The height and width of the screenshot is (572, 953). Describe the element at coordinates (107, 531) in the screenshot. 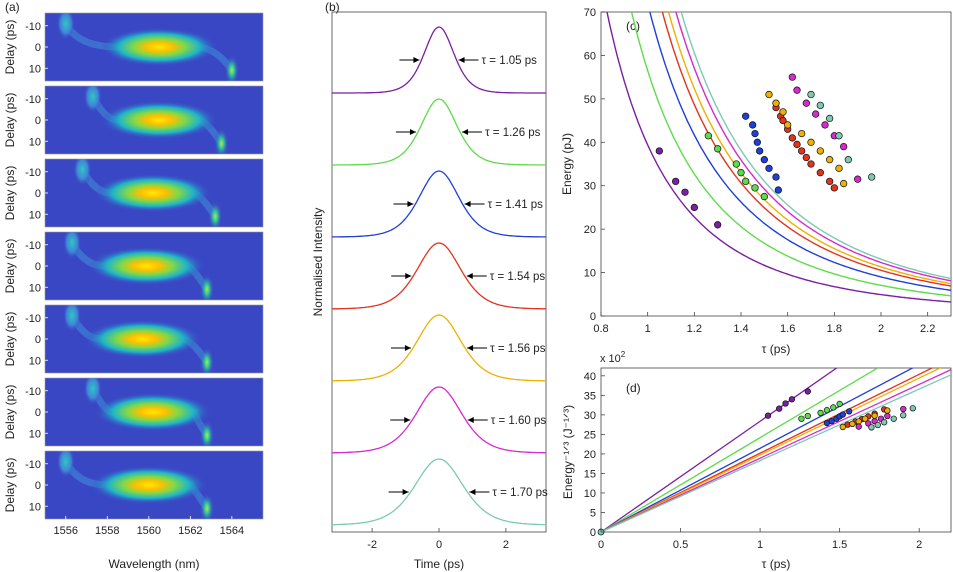

I see `x-tick-label: 1558` at that location.